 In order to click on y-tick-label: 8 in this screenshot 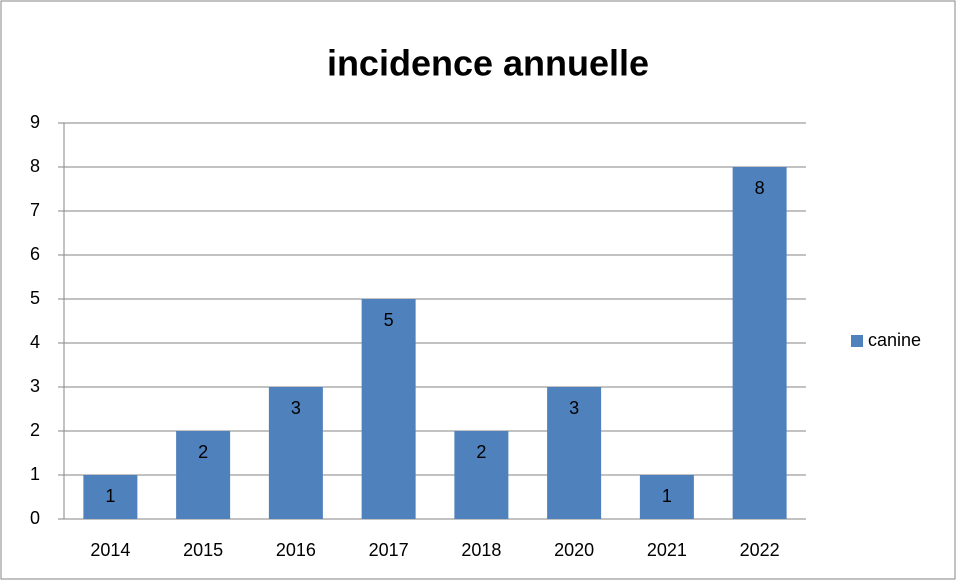, I will do `click(35, 166)`.